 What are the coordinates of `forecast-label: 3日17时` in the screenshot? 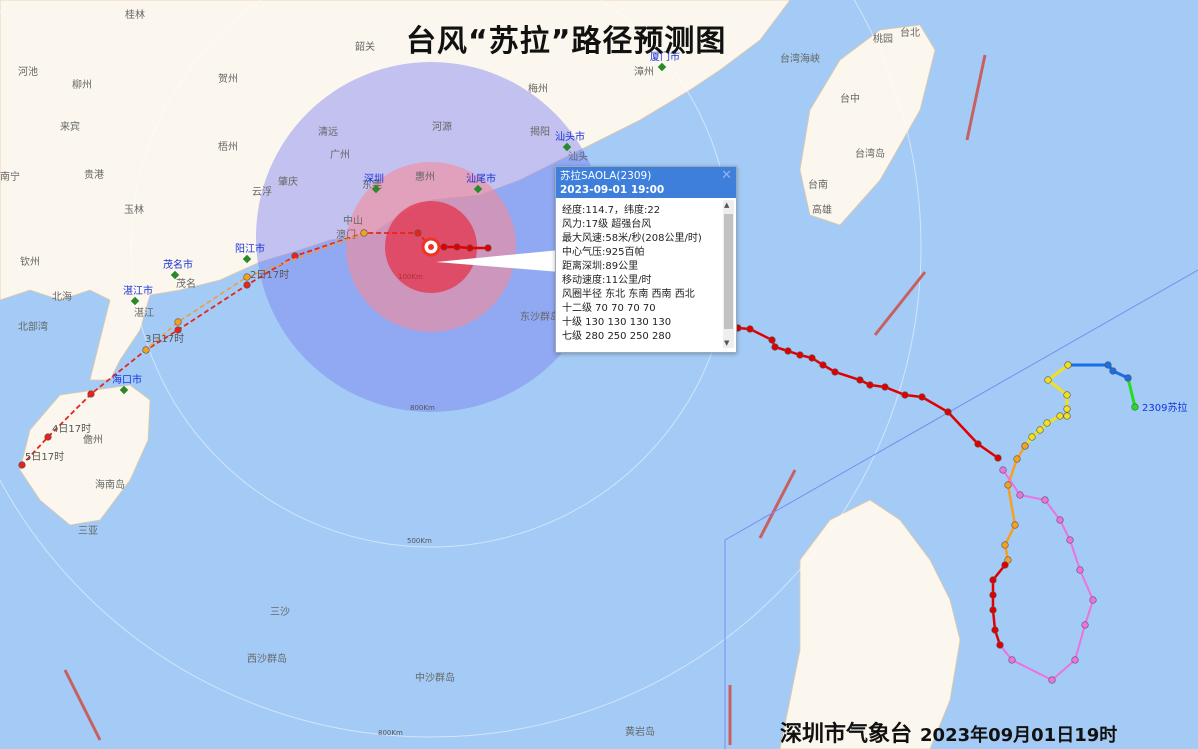 It's located at (164, 339).